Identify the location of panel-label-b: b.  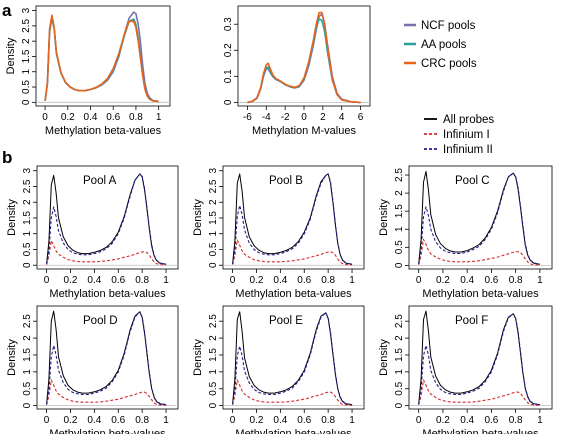
(7, 157).